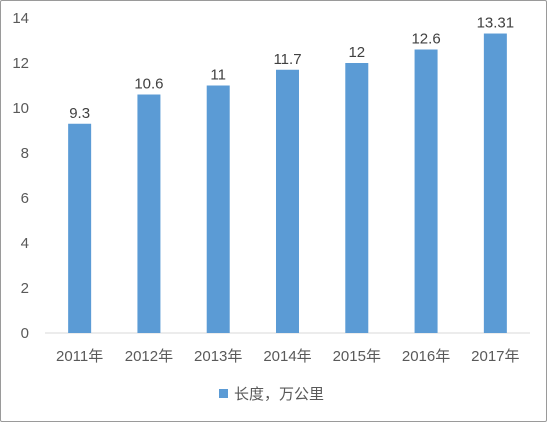 Image resolution: width=547 pixels, height=422 pixels. What do you see at coordinates (25, 288) in the screenshot?
I see `y-tick-label: 2` at bounding box center [25, 288].